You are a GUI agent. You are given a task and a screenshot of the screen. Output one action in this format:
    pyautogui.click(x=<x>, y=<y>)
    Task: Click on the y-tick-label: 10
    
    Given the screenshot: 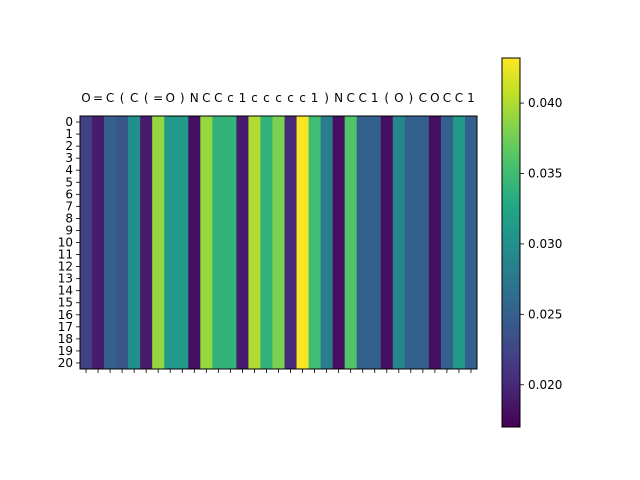 What is the action you would take?
    pyautogui.click(x=65, y=243)
    